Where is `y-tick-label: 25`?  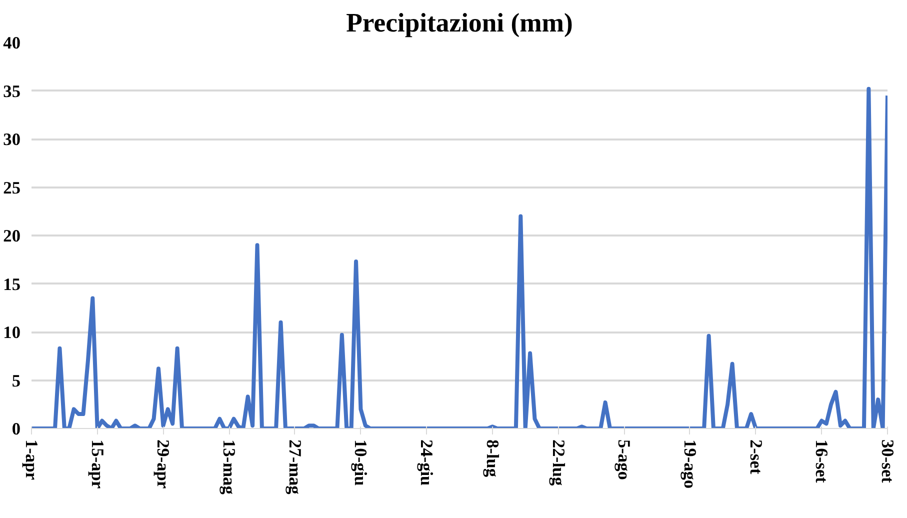 y-tick-label: 25 is located at coordinates (12, 188).